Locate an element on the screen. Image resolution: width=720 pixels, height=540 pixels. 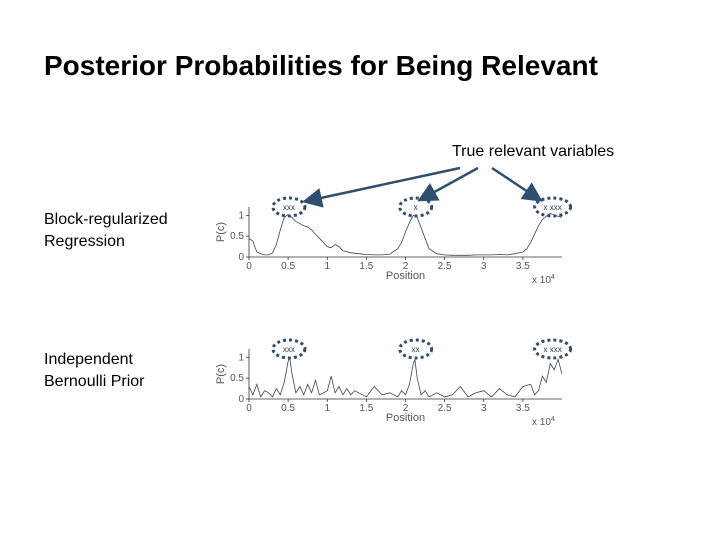
row-label-line: Independent is located at coordinates (88, 359).